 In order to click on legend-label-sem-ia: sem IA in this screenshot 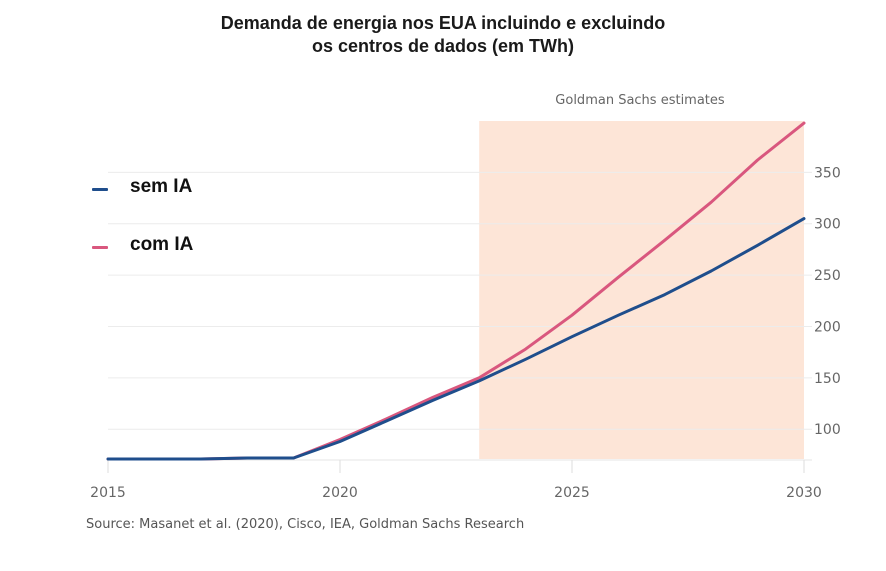, I will do `click(161, 186)`.